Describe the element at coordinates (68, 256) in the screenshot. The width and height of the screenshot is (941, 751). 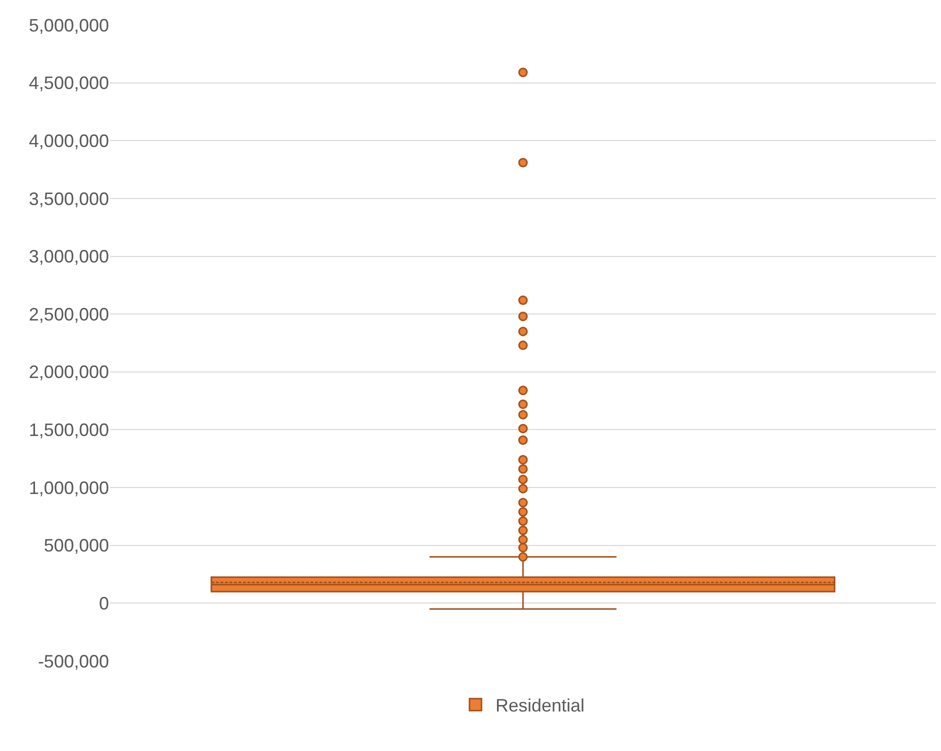
I see `y-tick-label: 3,000,000` at that location.